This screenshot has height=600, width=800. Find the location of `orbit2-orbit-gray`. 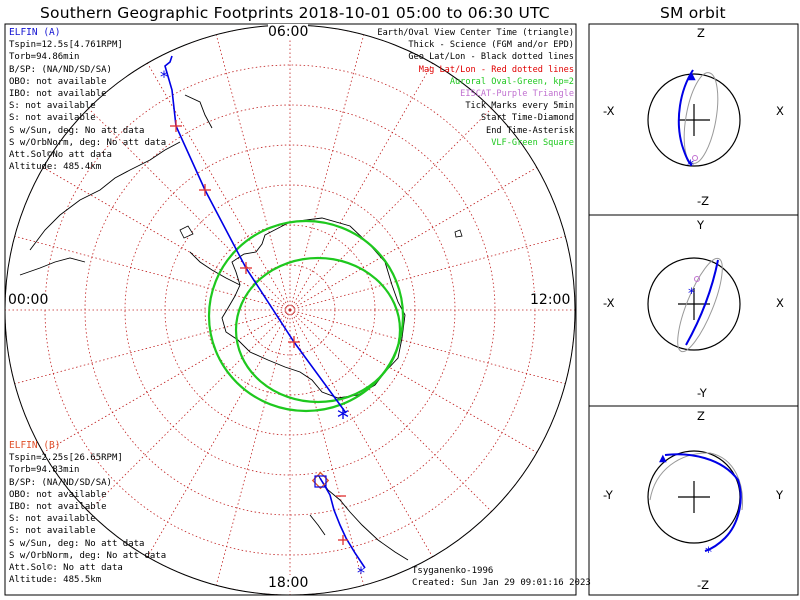

orbit2-orbit-gray is located at coordinates (700, 305).